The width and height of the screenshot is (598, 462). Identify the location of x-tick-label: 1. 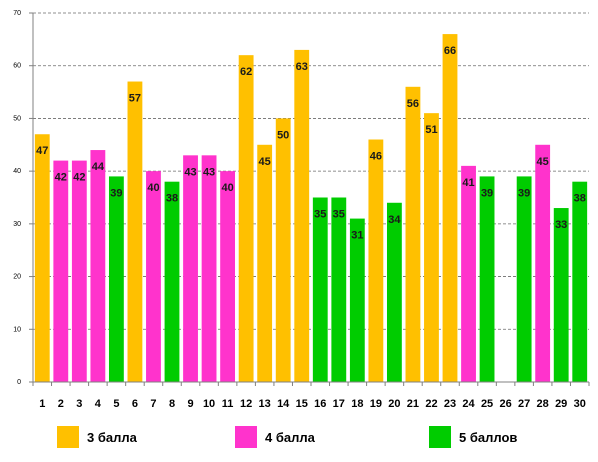
(42, 404).